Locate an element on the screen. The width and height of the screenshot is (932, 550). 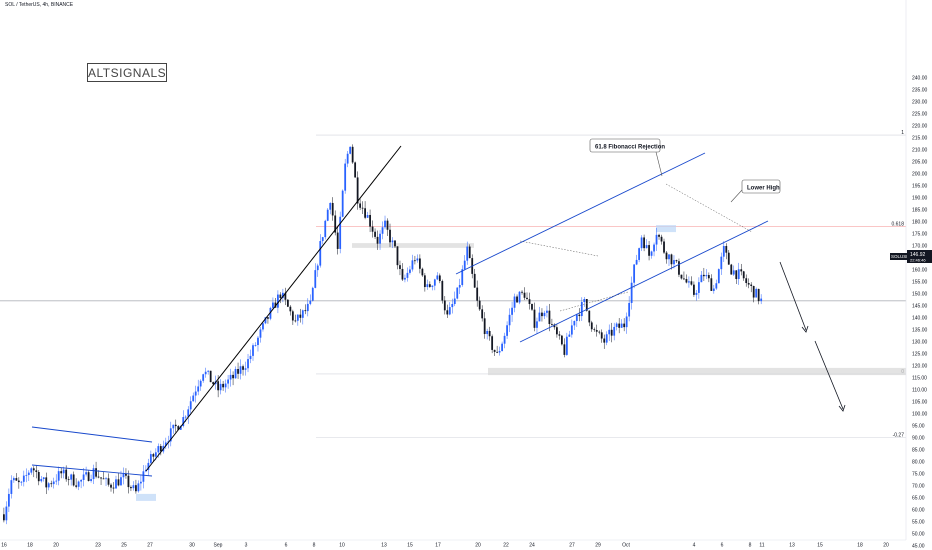
price-tick-label: 95.00 is located at coordinates (918, 426).